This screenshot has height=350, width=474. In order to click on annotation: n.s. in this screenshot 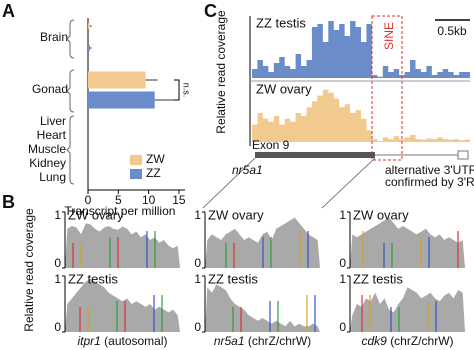, I will do `click(187, 90)`.